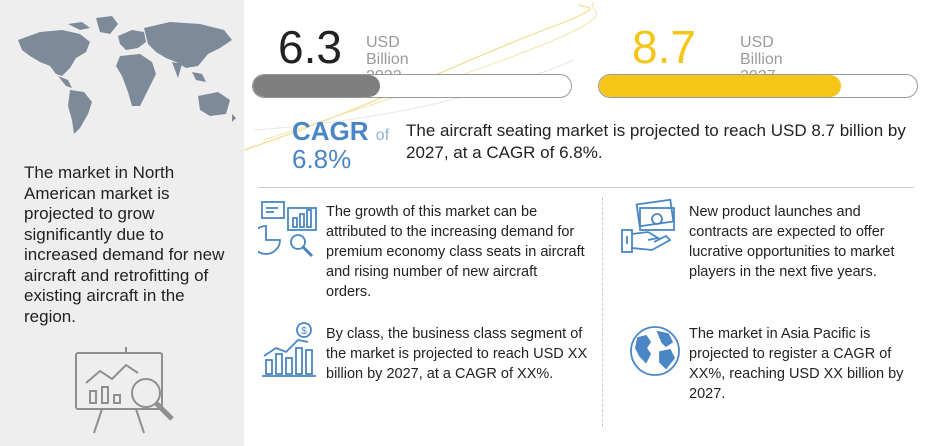 This screenshot has width=942, height=446. I want to click on world-map-icon, so click(127, 75).